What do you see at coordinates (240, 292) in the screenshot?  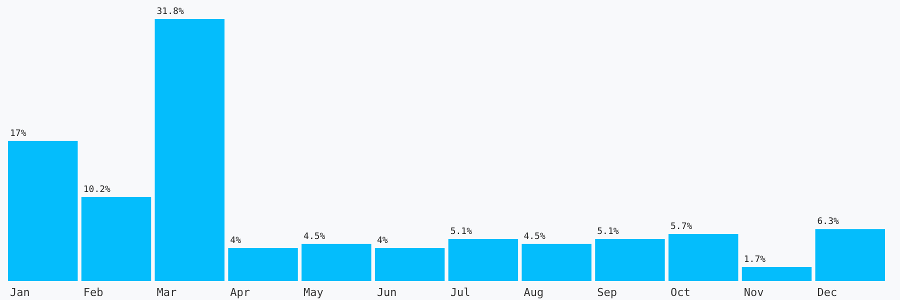 I see `x-tick-label: Apr` at bounding box center [240, 292].